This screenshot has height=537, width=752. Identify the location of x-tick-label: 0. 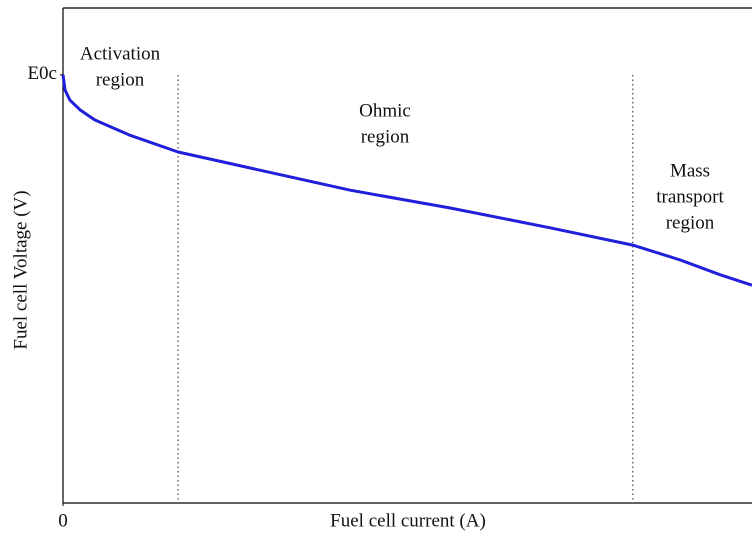
(63, 520).